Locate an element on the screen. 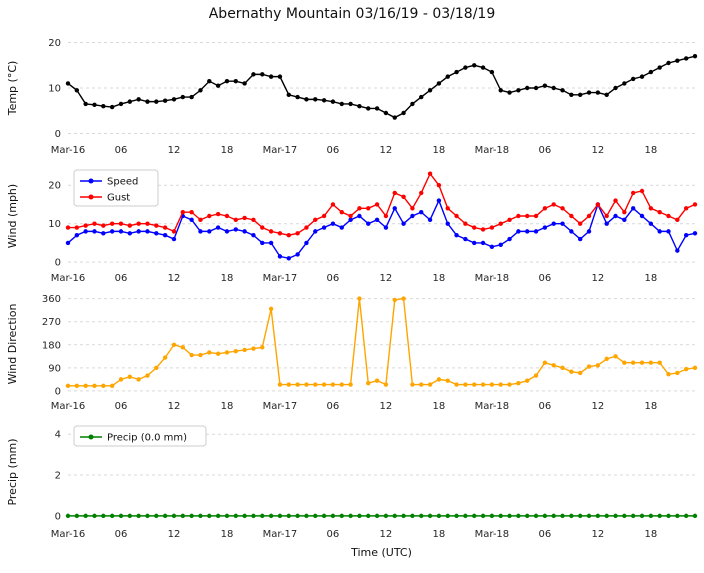  y-tick-label: 0 is located at coordinates (58, 391).